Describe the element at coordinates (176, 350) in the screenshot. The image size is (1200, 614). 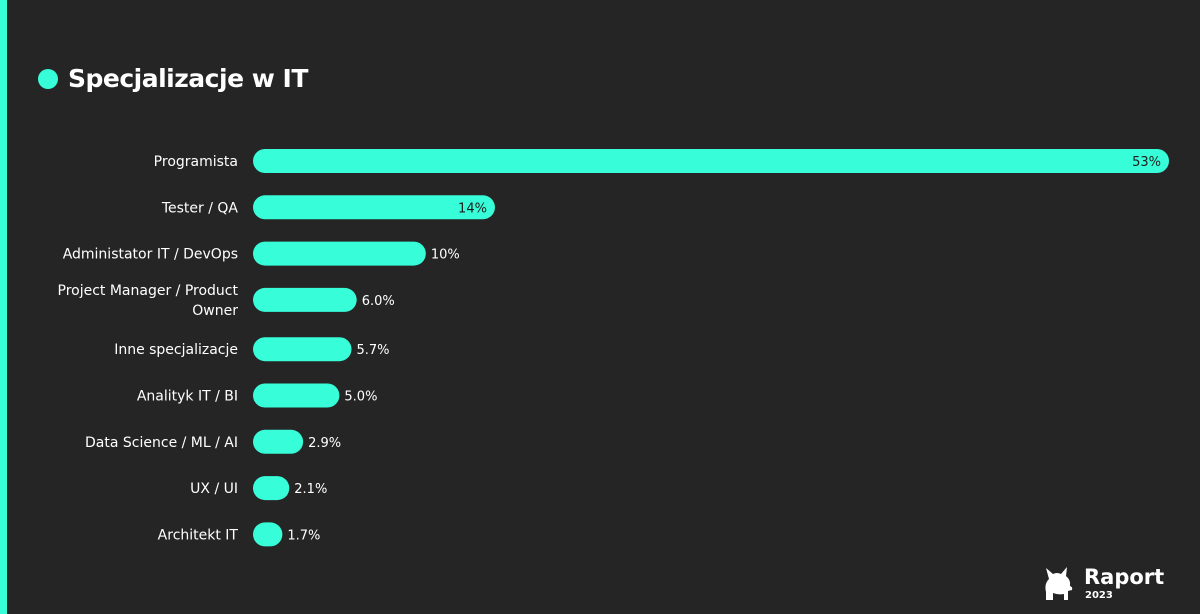
I see `category-label: Inne specjalizacje` at that location.